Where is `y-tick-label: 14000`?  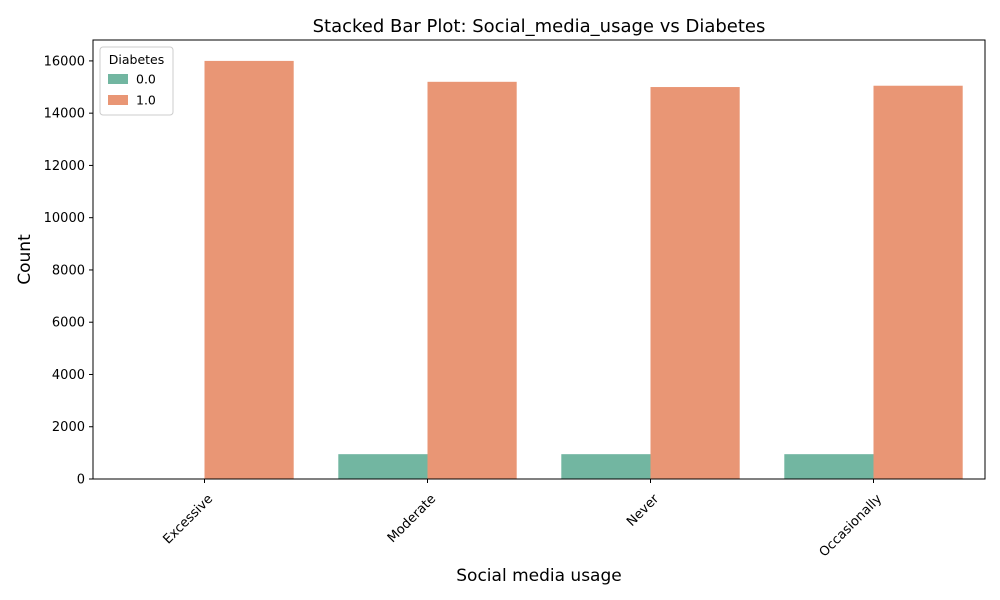 y-tick-label: 14000 is located at coordinates (64, 114).